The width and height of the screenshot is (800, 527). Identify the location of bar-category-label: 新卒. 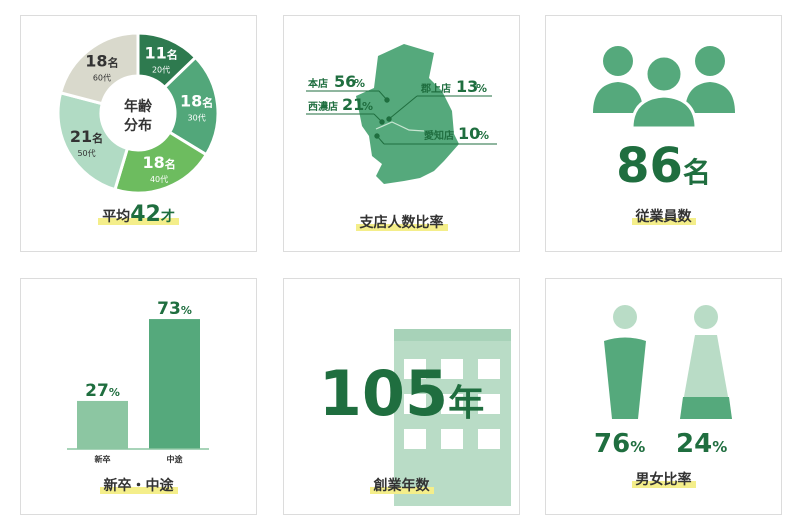
(103, 459).